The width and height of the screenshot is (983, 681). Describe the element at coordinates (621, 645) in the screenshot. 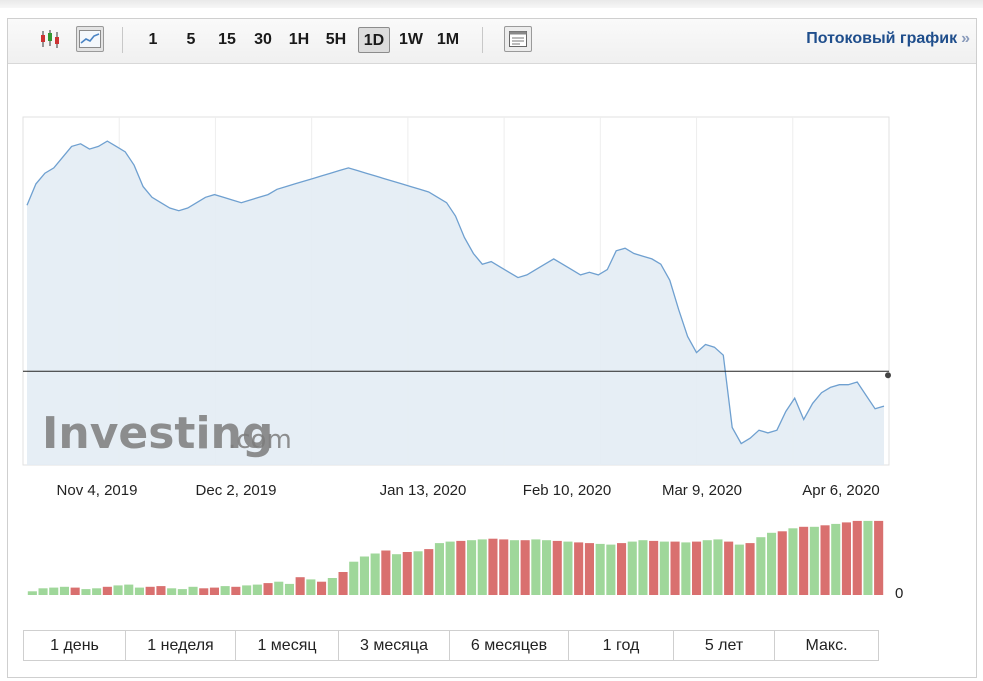

I see `period-1-year: 1 год` at that location.